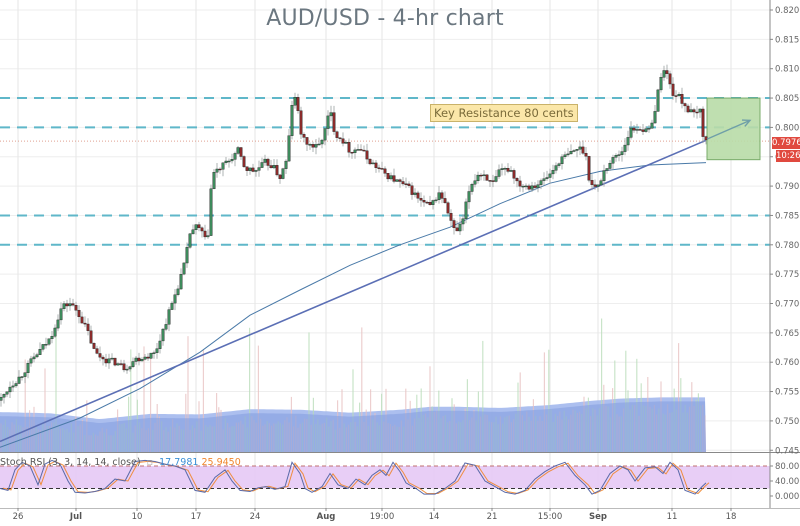 This screenshot has height=526, width=800. What do you see at coordinates (787, 305) in the screenshot?
I see `price-tick-label: 0.77000` at bounding box center [787, 305].